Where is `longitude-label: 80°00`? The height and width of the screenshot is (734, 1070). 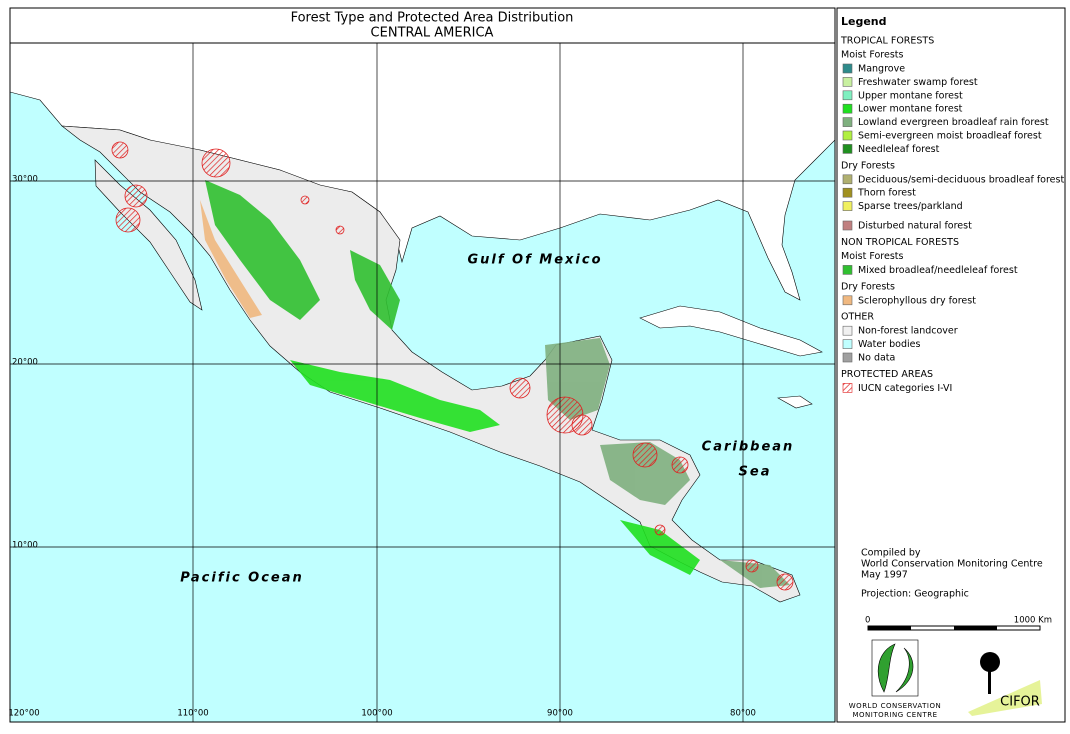
longitude-label: 80°00 is located at coordinates (743, 714).